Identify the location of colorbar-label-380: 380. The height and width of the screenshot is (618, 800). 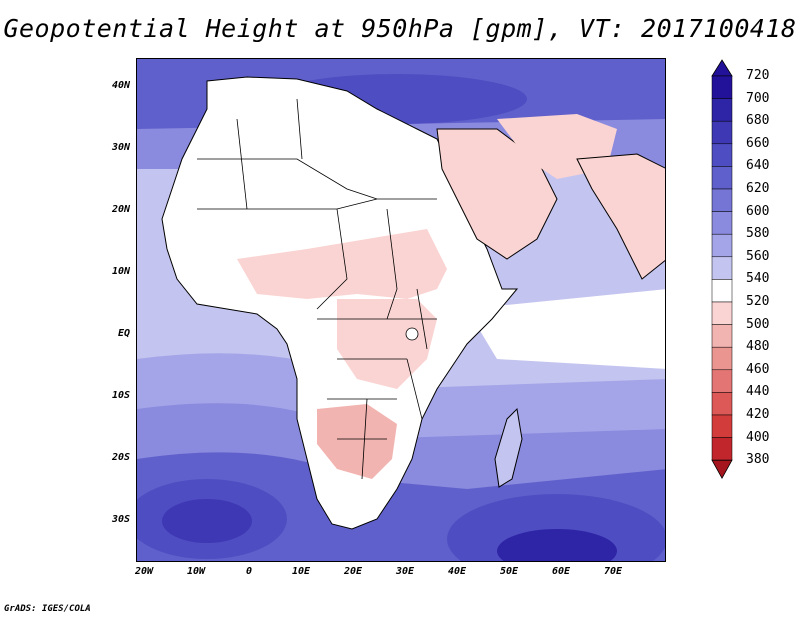
(758, 460).